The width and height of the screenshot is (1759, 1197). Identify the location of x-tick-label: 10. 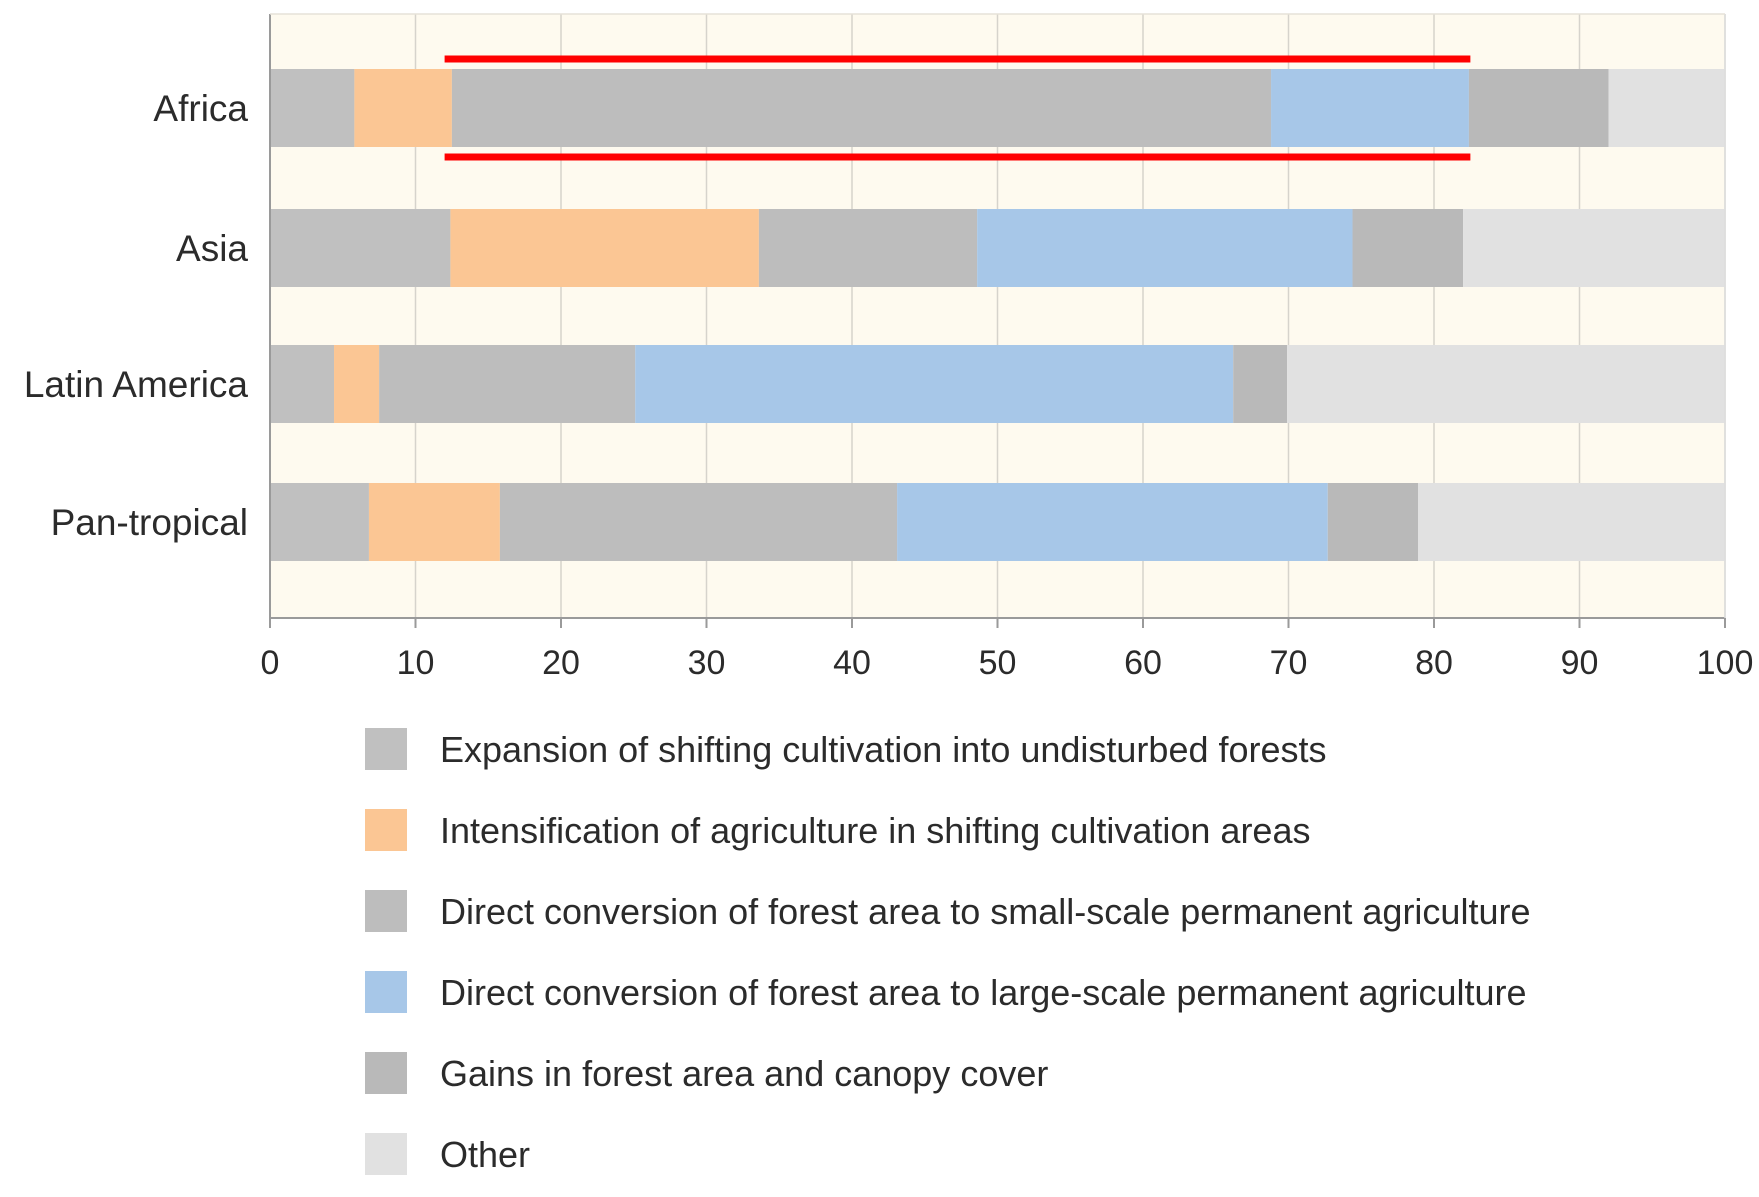
(416, 663).